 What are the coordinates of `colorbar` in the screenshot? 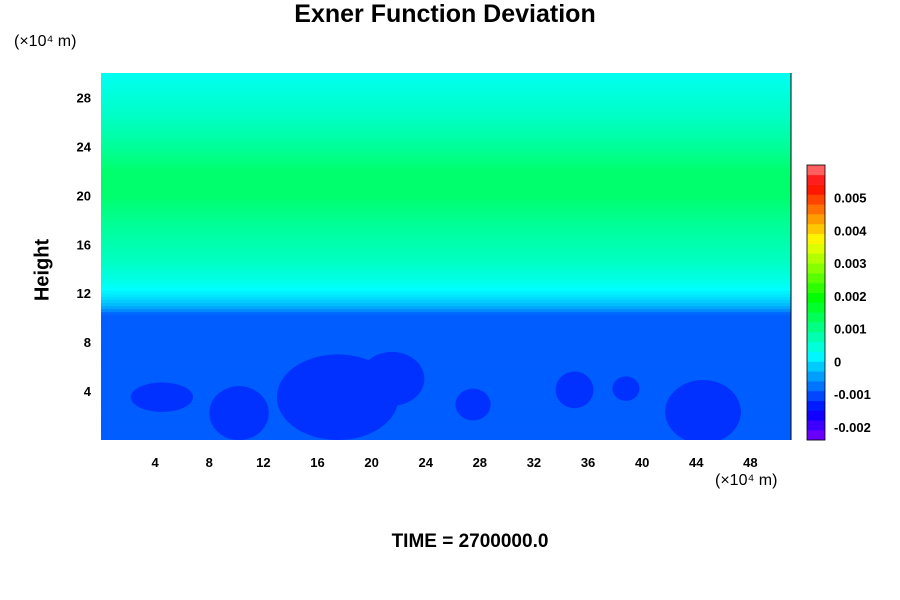 It's located at (816, 302).